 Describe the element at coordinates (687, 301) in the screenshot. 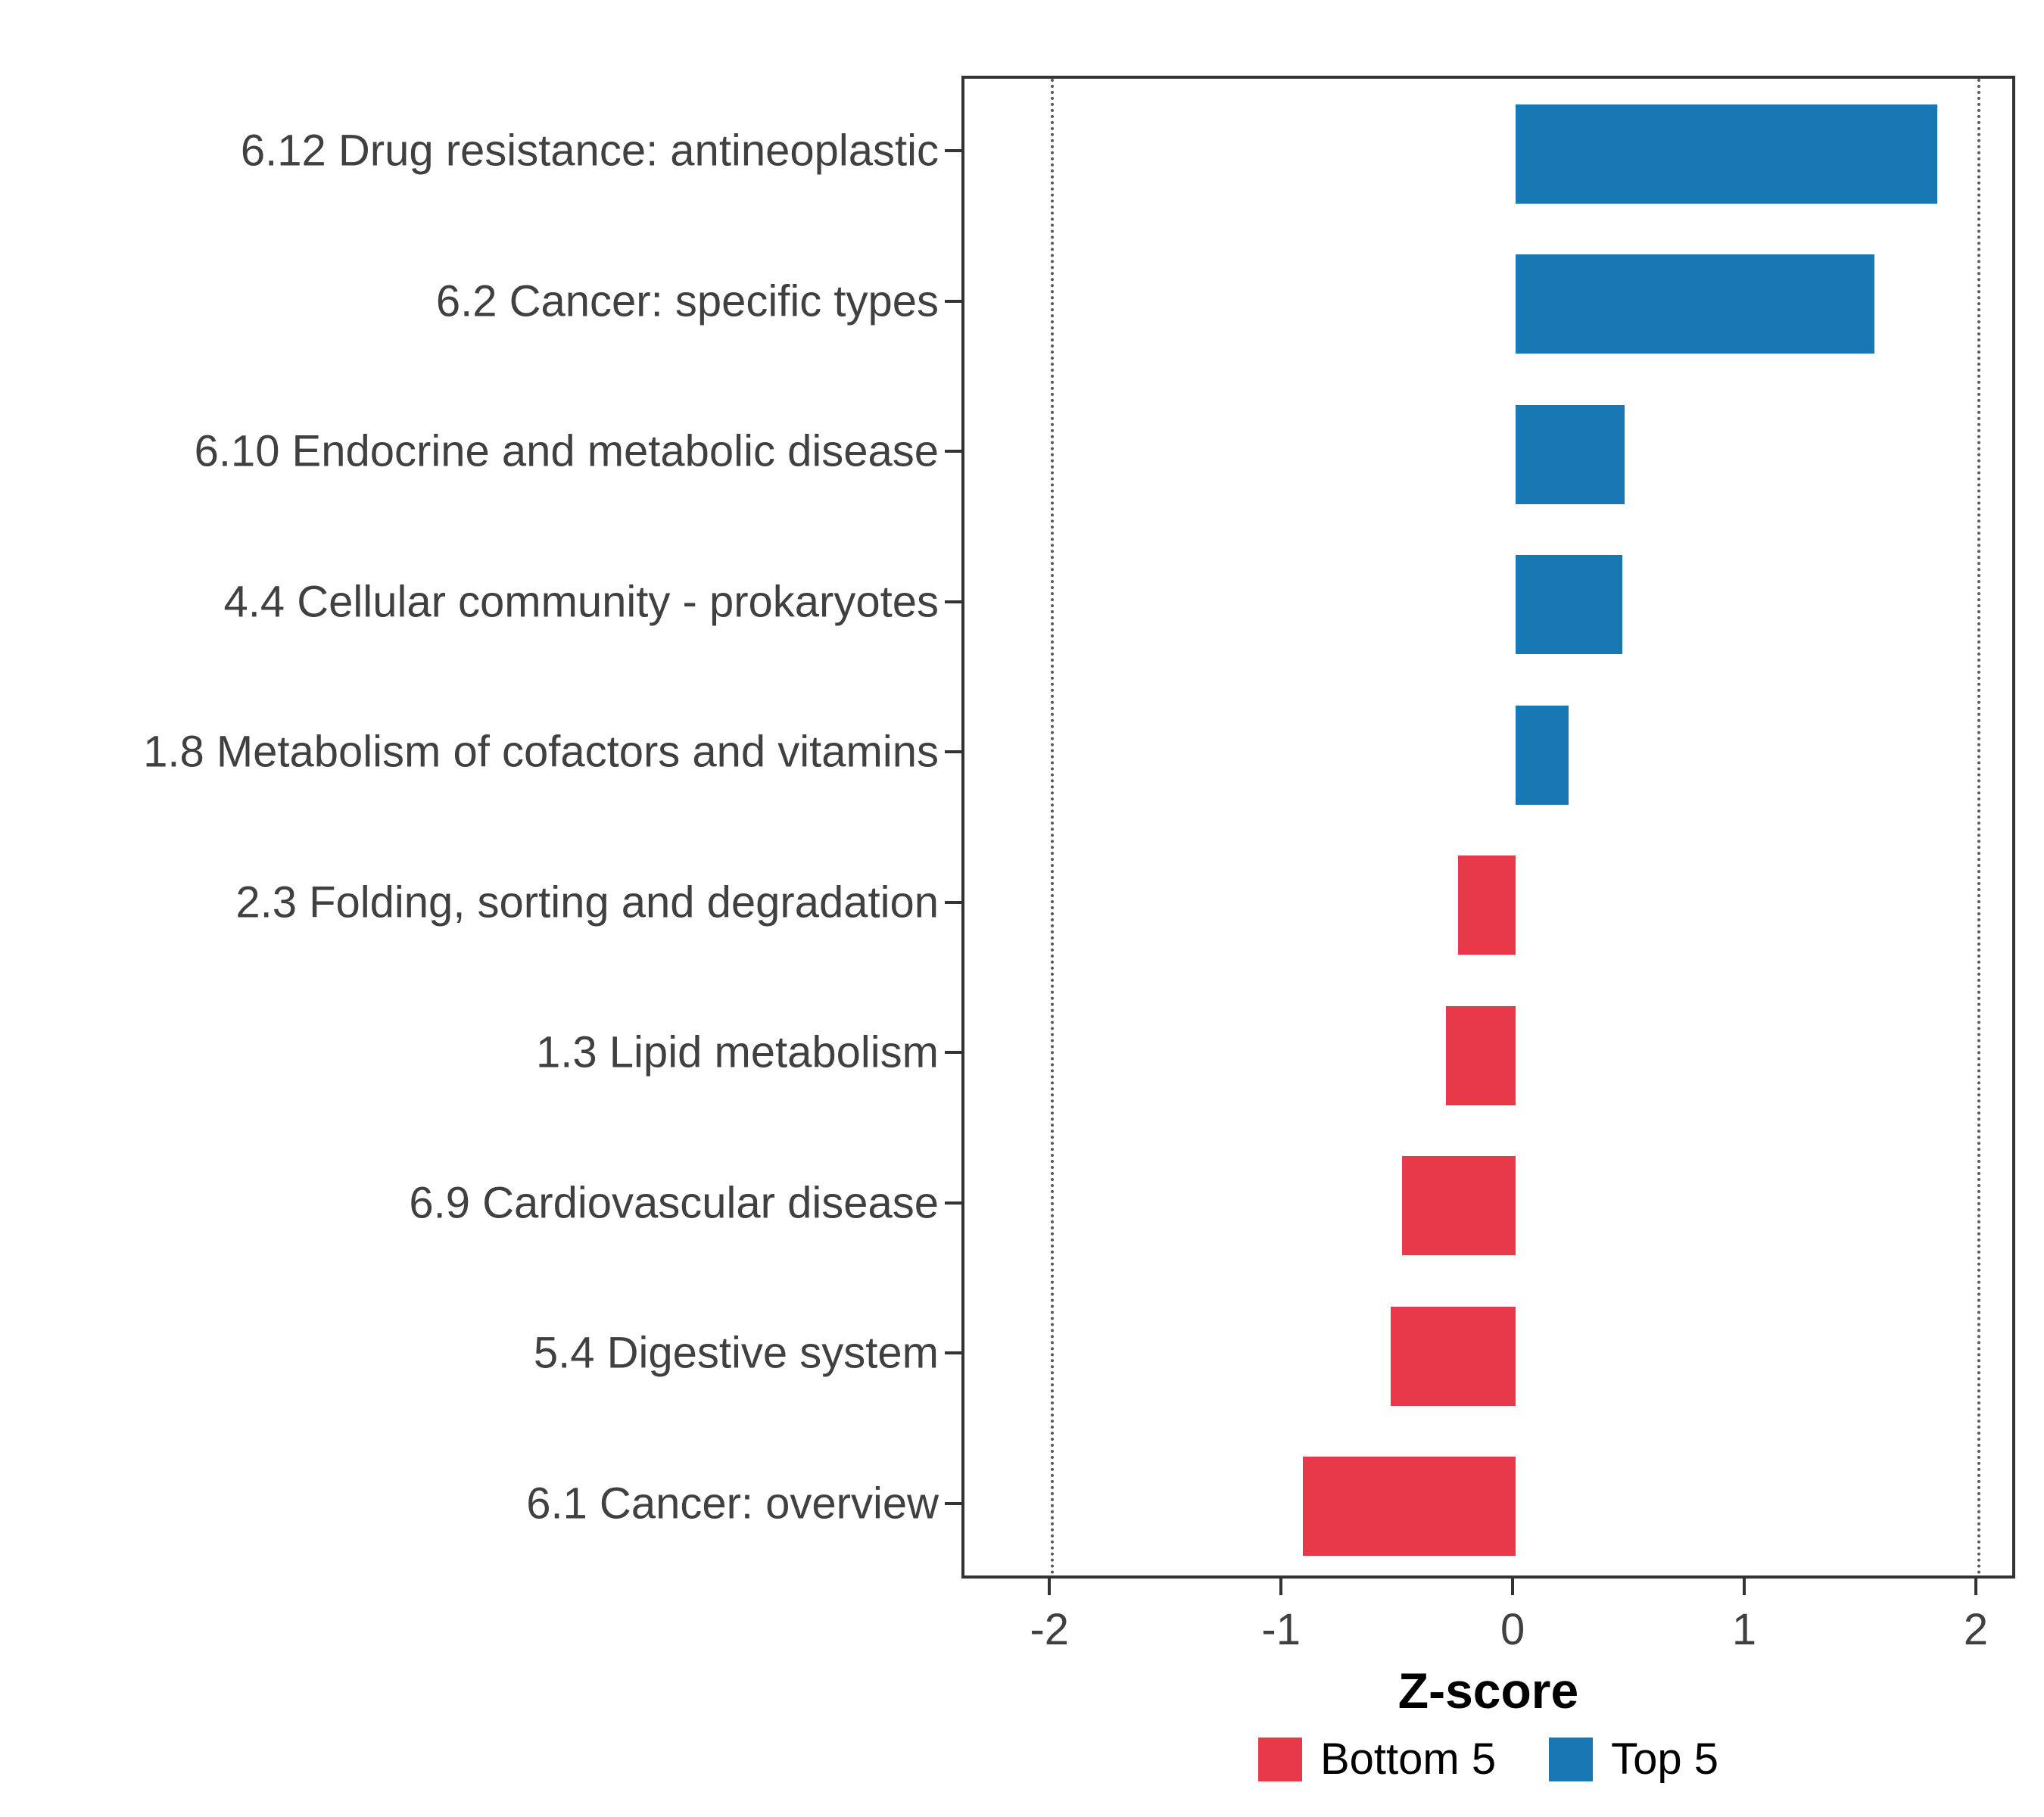

I see `y-axis-label: 6.2 Cancer: specific types` at that location.